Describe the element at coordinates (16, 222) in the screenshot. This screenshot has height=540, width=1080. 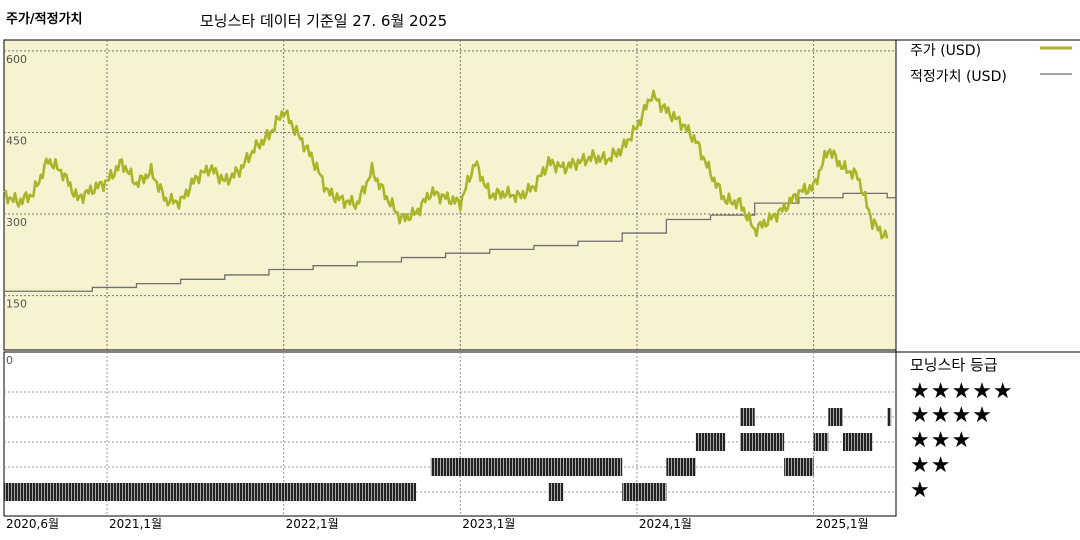
I see `y-tick-label: 300` at that location.